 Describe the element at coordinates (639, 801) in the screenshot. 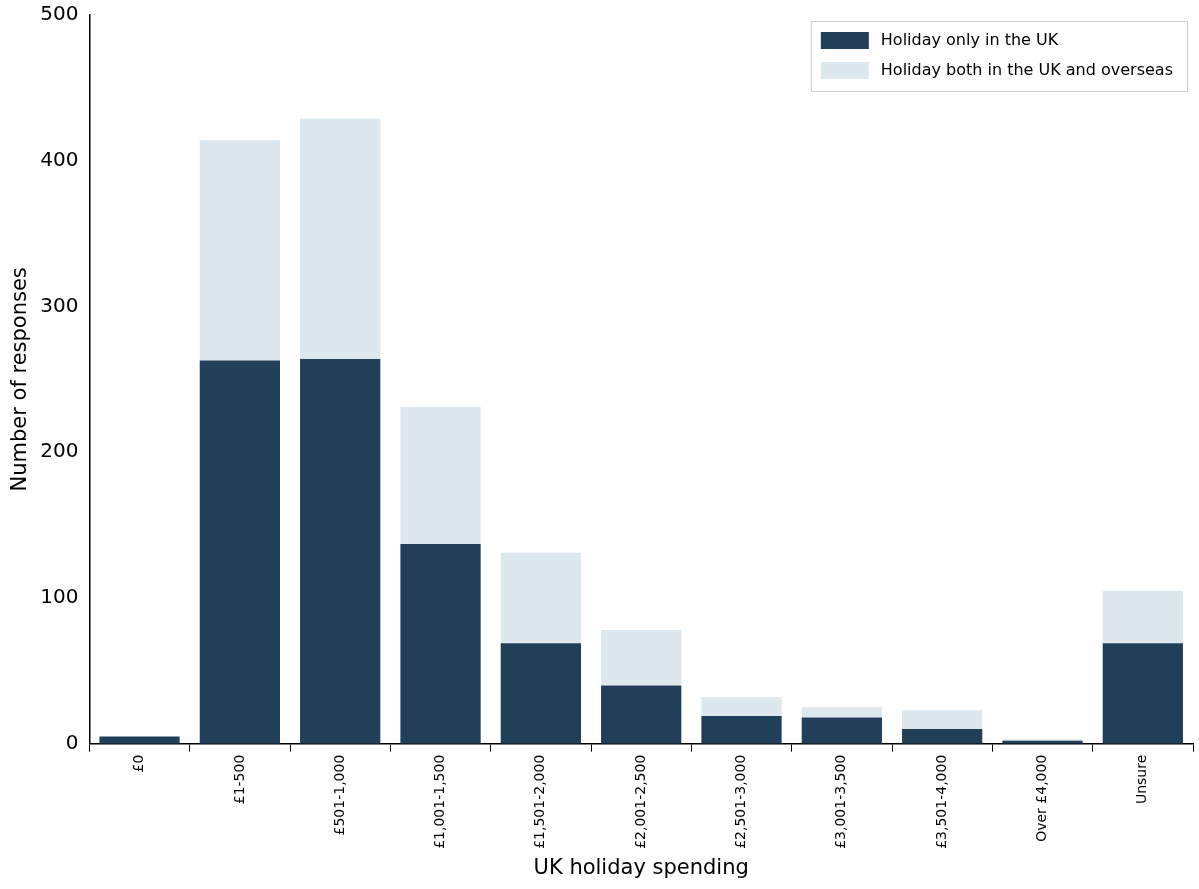

I see `x-tick-label: £2,001-2,500` at that location.